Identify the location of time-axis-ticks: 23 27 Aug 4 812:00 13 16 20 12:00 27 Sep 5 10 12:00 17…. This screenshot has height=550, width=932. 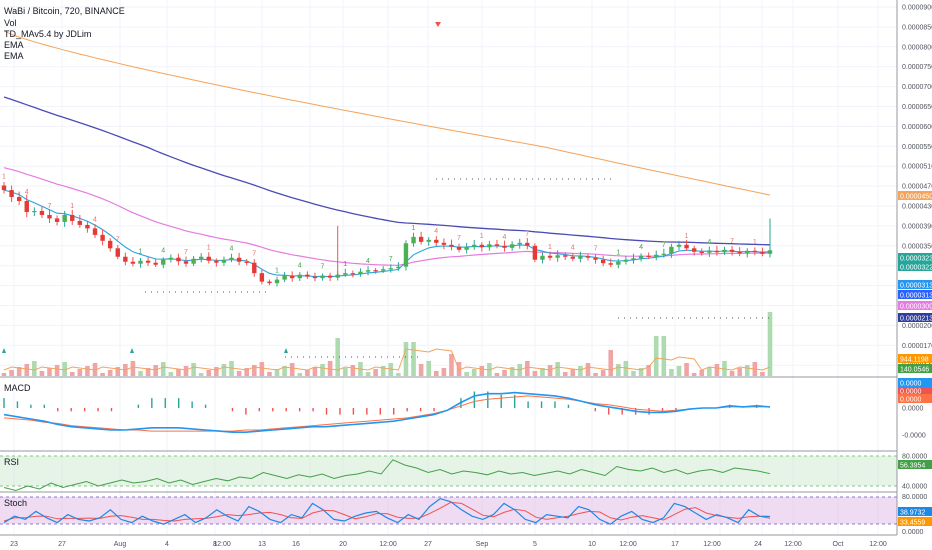
(448, 544).